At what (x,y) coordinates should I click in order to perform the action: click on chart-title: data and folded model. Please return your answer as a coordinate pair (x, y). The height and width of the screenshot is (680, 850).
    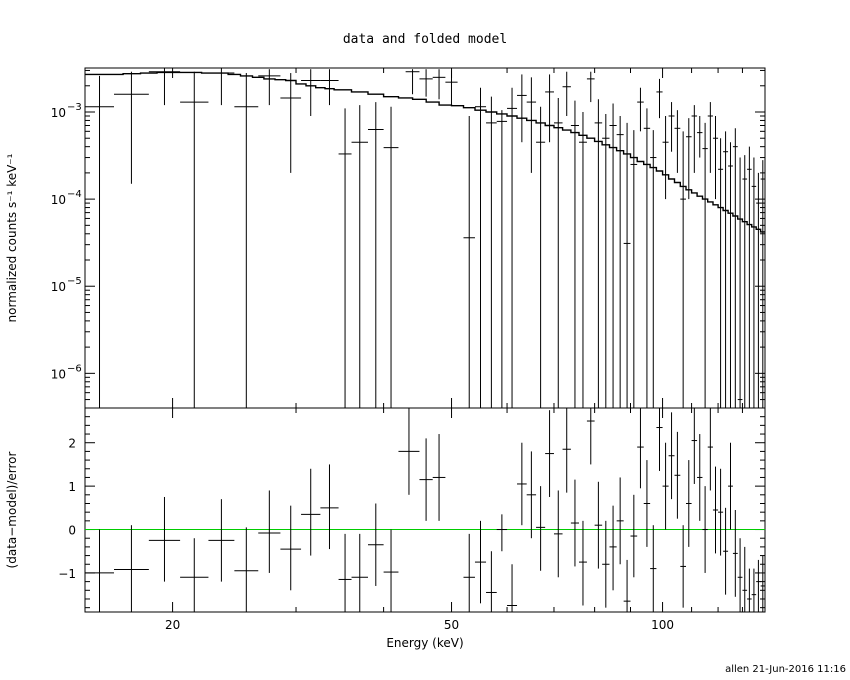
    Looking at the image, I should click on (425, 39).